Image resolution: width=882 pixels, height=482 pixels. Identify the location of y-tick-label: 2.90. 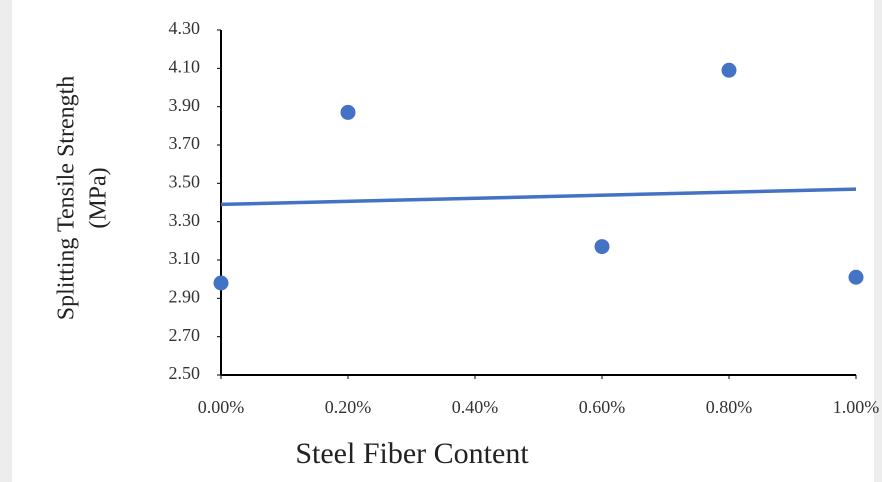
(185, 296).